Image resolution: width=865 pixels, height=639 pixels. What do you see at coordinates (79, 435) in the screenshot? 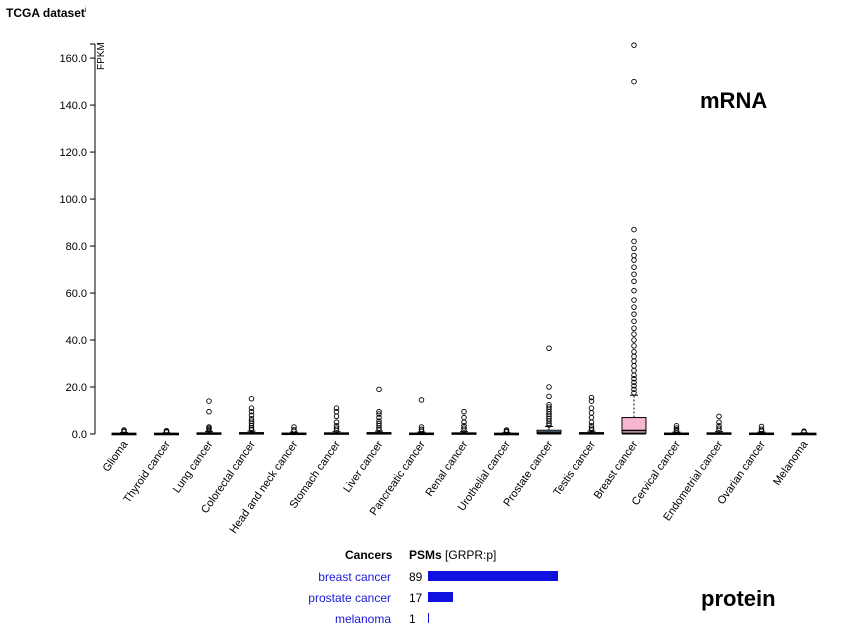
I see `y-tick-label: 0.0` at bounding box center [79, 435].